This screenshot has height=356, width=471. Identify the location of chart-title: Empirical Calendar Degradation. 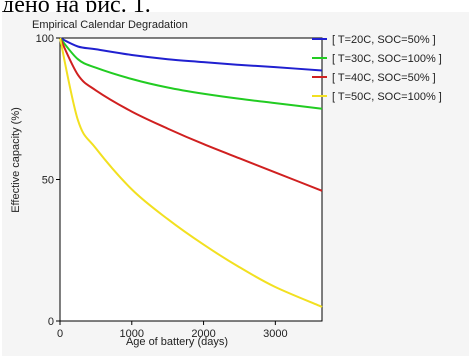
(110, 25).